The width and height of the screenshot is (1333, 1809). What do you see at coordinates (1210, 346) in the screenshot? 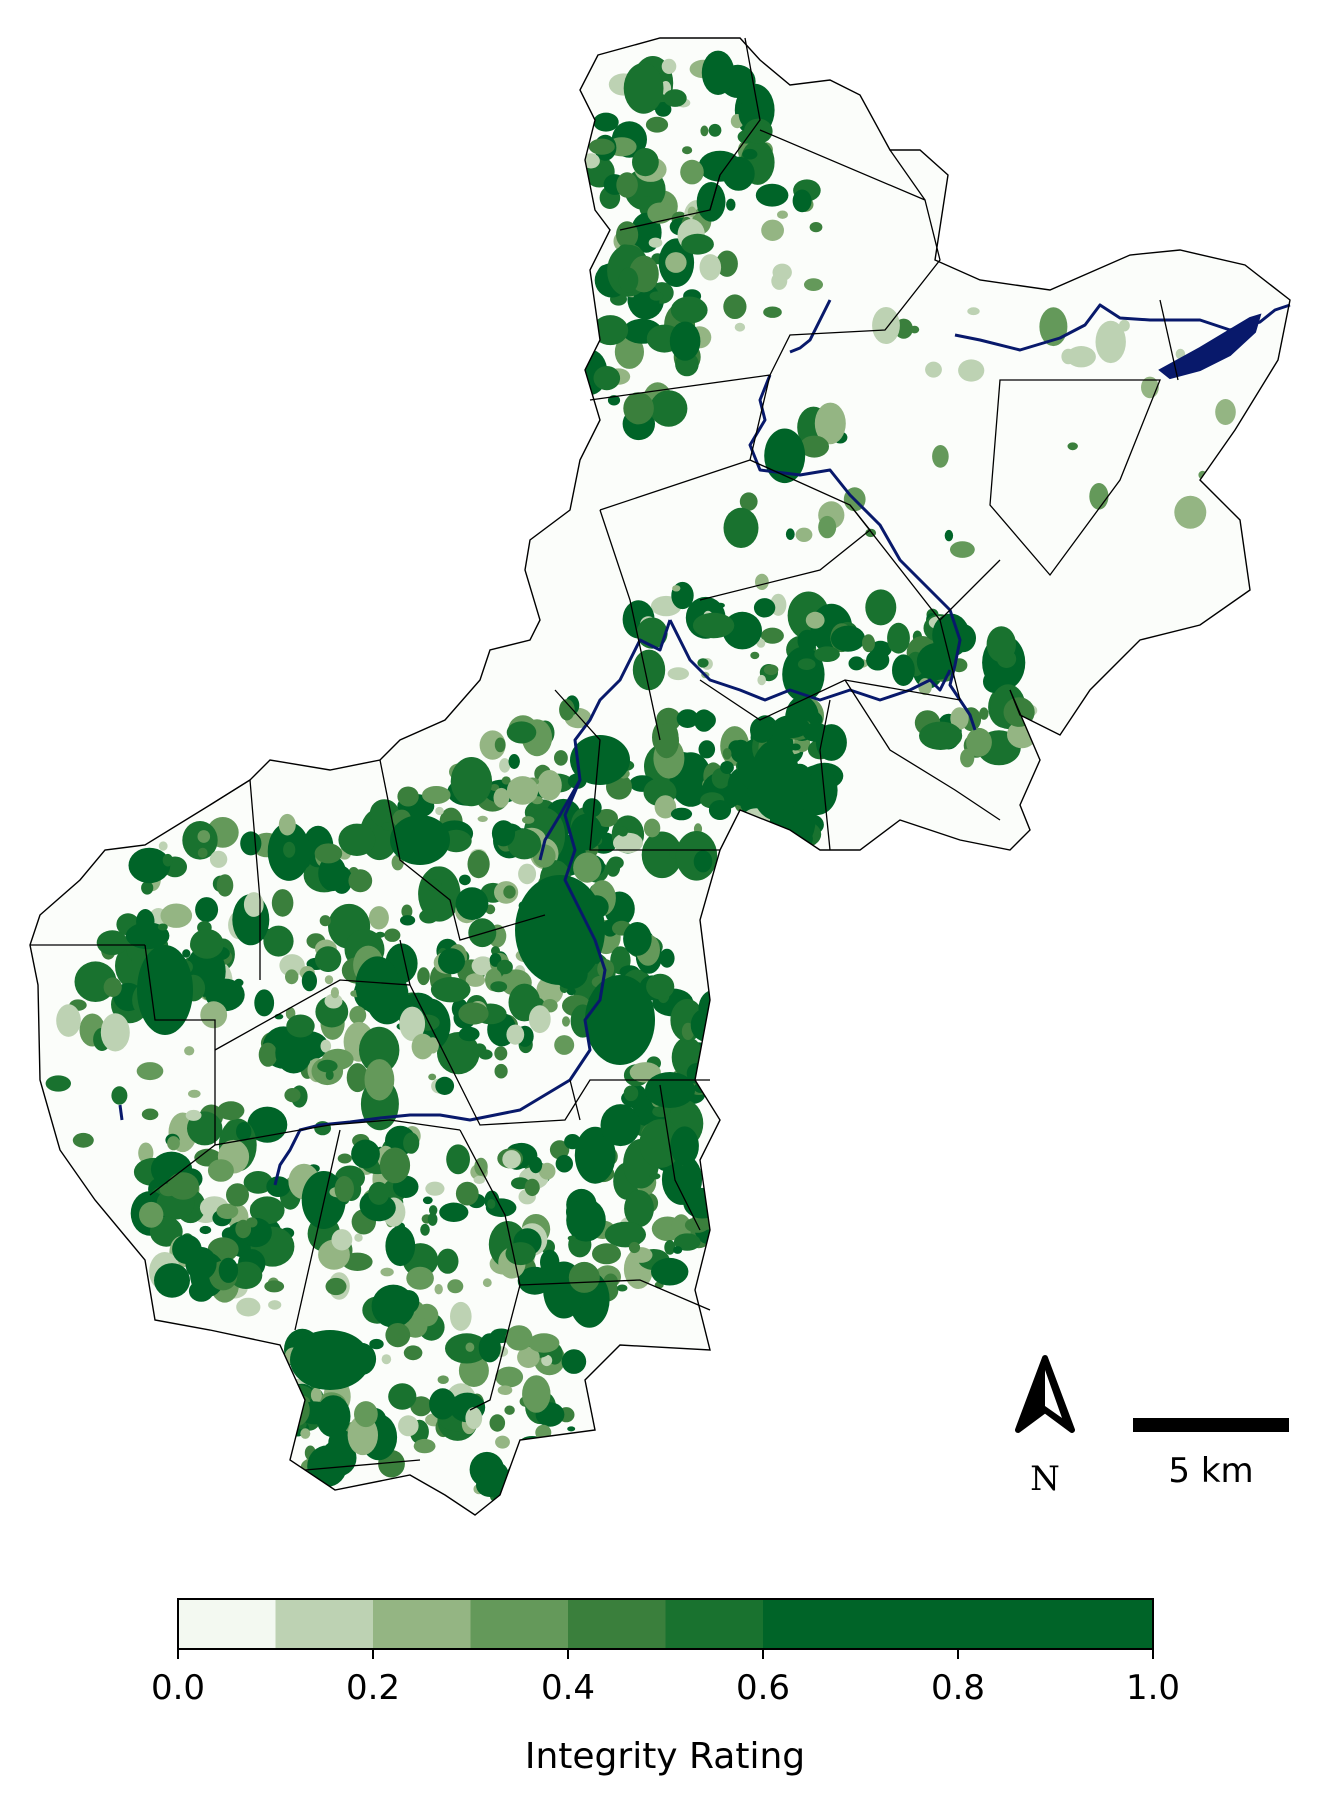
I see `reservoir` at bounding box center [1210, 346].